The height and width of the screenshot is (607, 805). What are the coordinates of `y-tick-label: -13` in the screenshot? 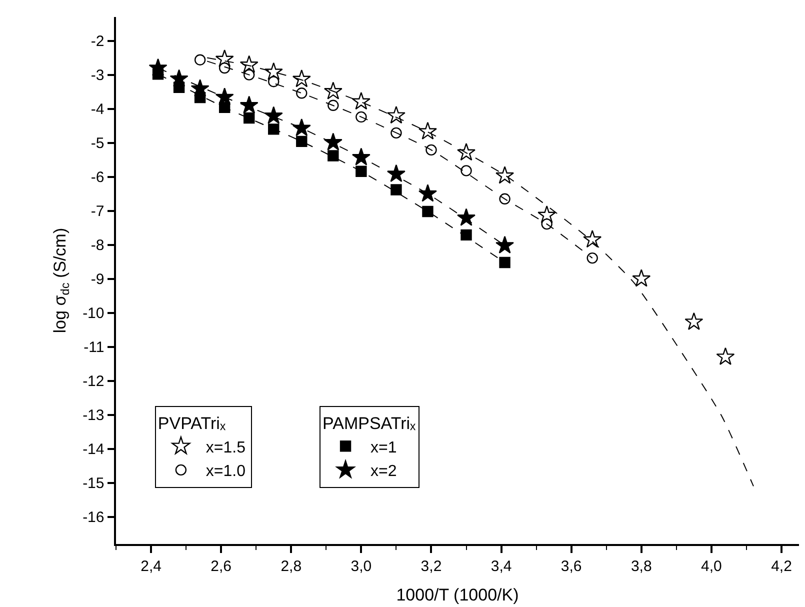 It's located at (93, 415).